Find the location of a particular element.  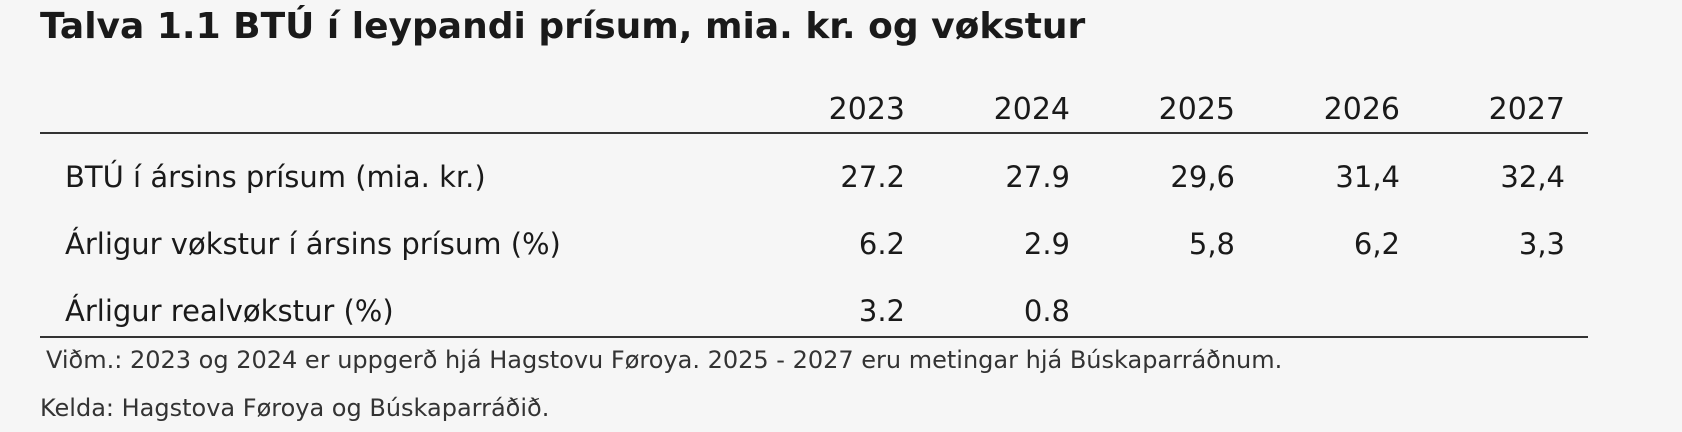

cell: 3,3 is located at coordinates (1541, 244).